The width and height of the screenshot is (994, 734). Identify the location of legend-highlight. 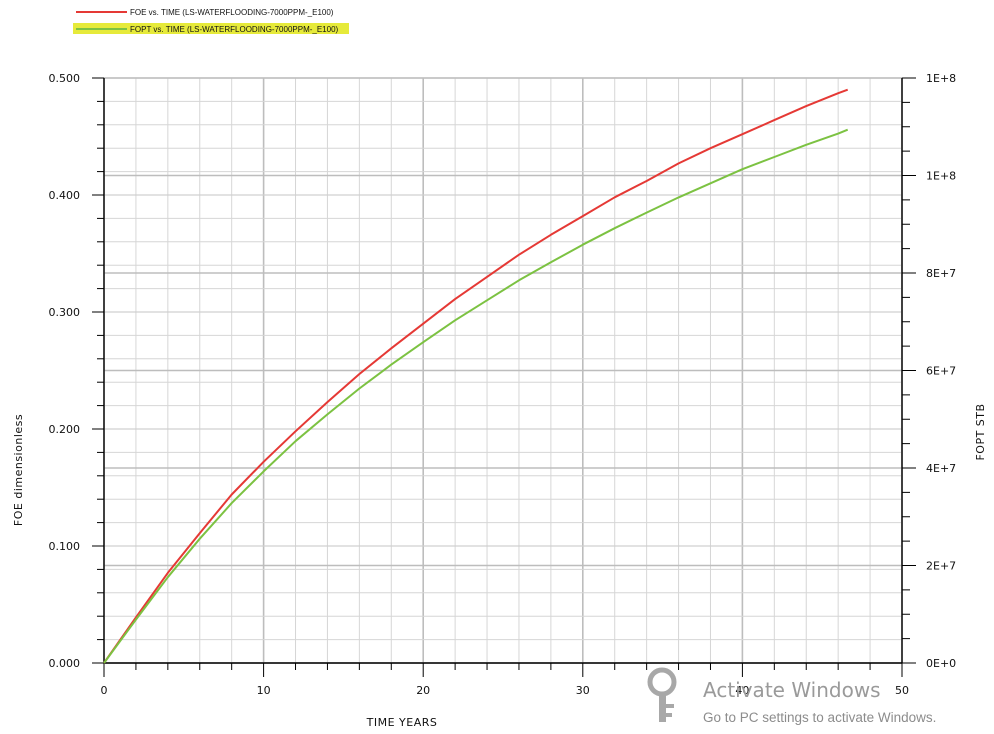
(211, 28).